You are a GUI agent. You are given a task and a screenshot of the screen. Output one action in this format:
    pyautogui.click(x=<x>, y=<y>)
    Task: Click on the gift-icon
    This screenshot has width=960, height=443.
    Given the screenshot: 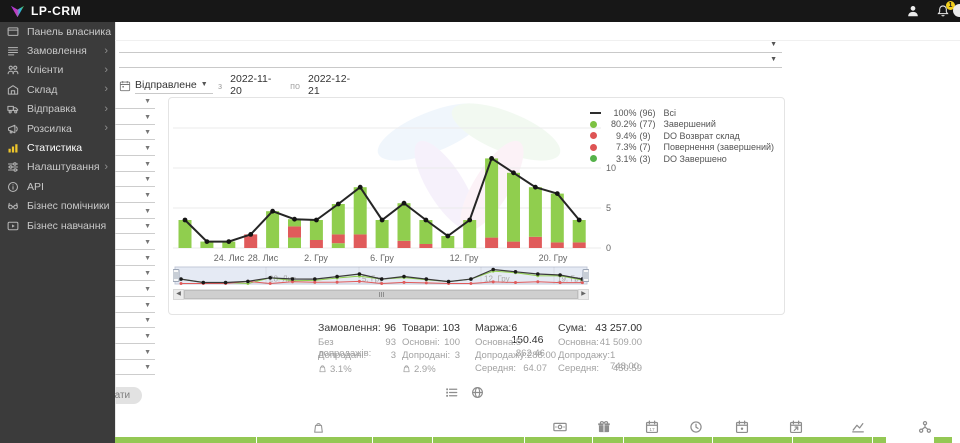 What is the action you would take?
    pyautogui.click(x=604, y=427)
    